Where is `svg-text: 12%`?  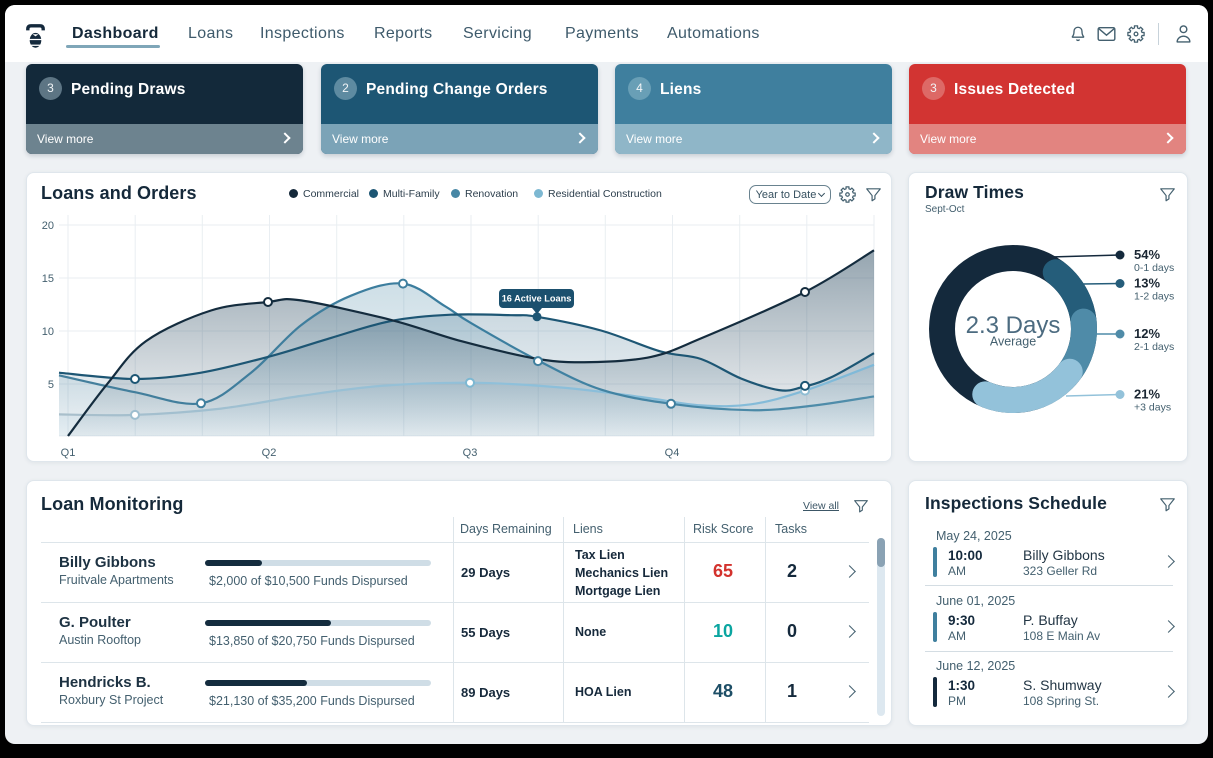
svg-text: 12% is located at coordinates (1147, 333).